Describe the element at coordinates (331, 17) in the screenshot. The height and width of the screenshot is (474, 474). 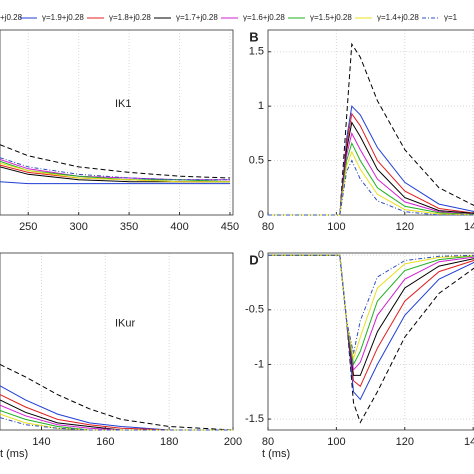
I see `legend-label: γ=1.5+j0.28` at that location.